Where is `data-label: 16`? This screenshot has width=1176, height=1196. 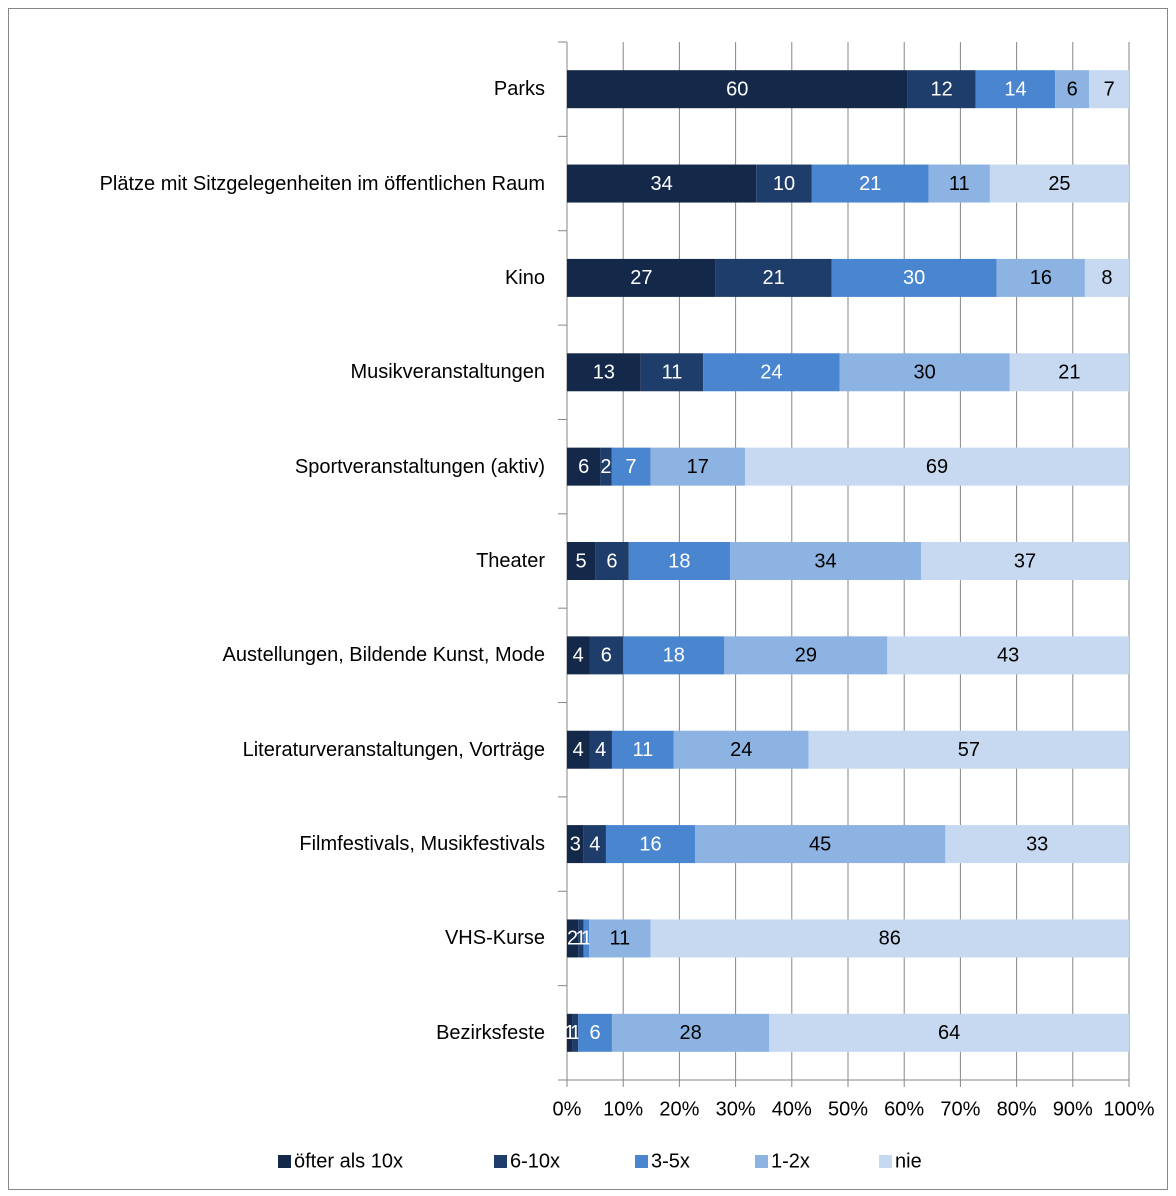
data-label: 16 is located at coordinates (1041, 278).